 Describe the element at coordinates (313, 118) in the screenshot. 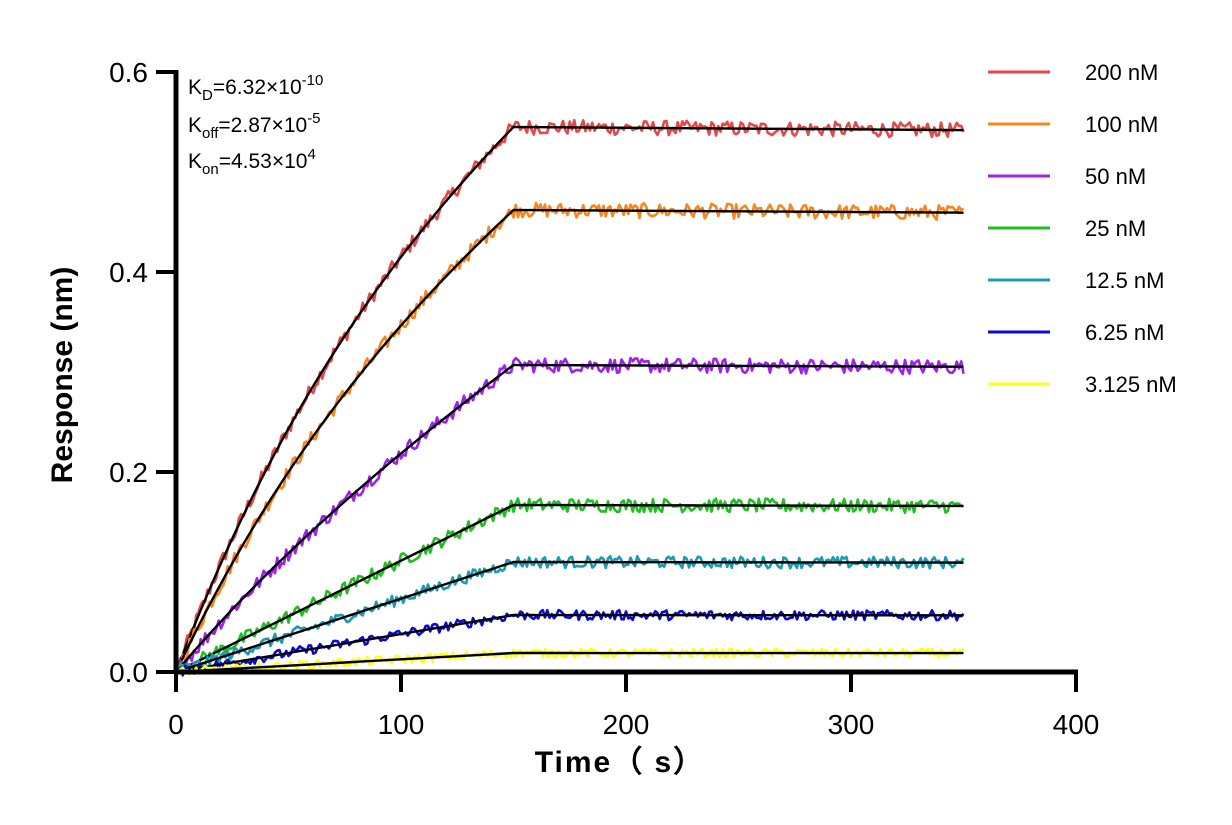

I see `koff-exponent: -5` at that location.